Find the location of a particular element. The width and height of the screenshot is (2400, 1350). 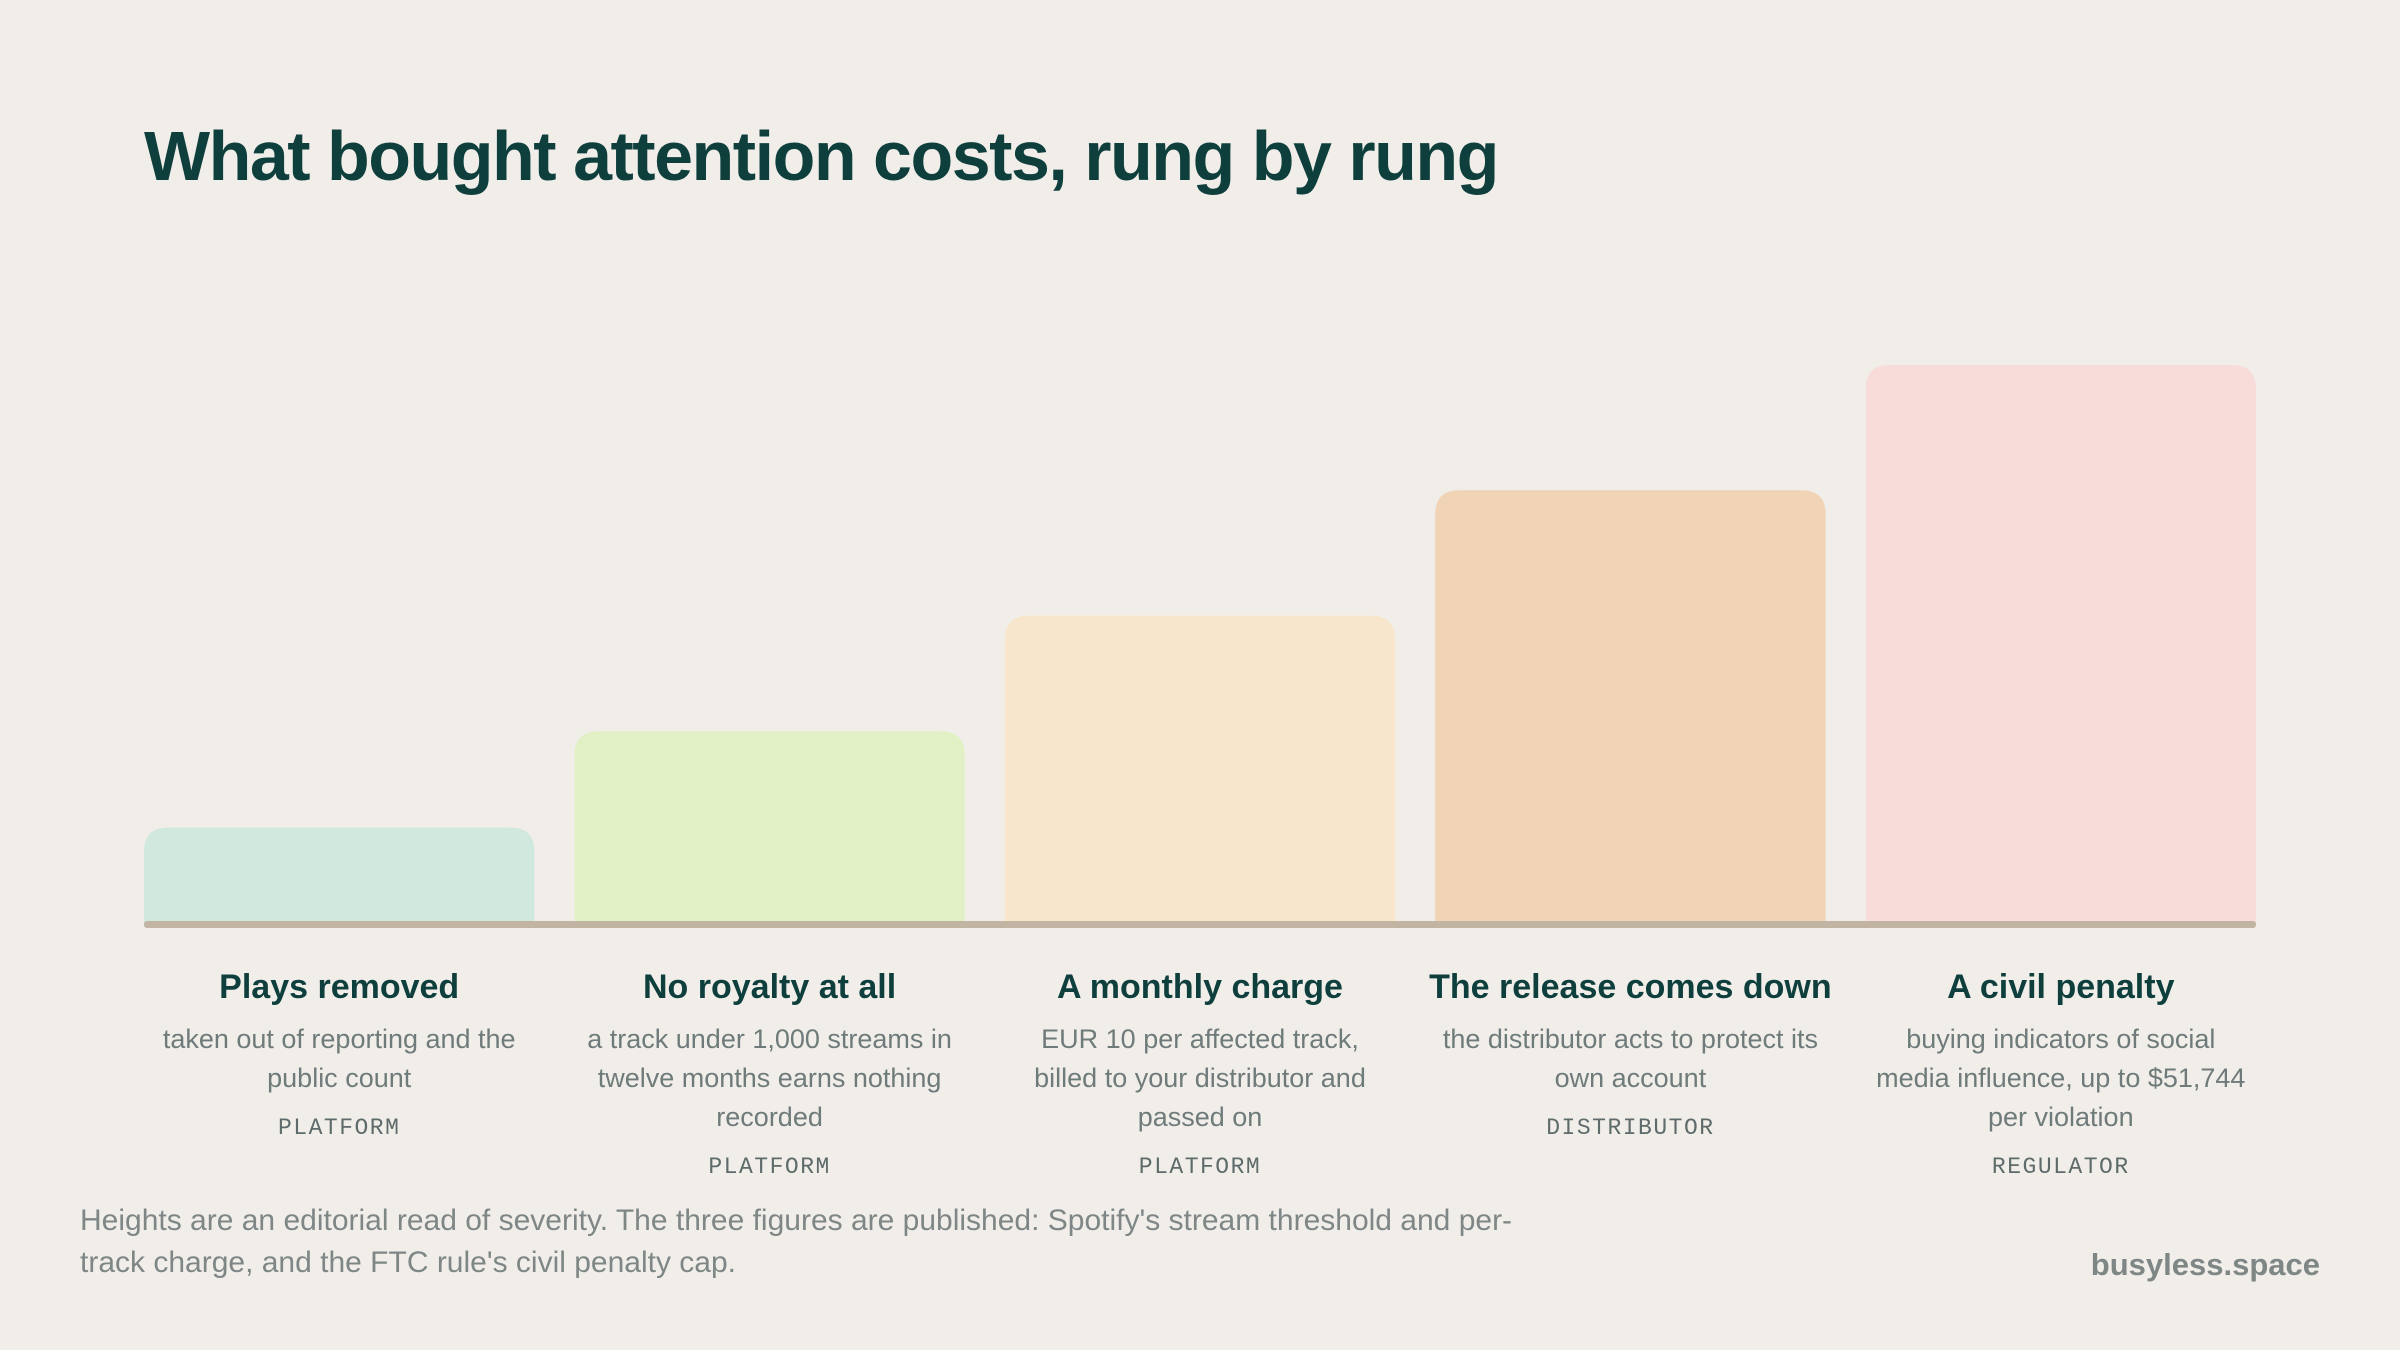

bar-label-5: A civil penalty is located at coordinates (2060, 987).